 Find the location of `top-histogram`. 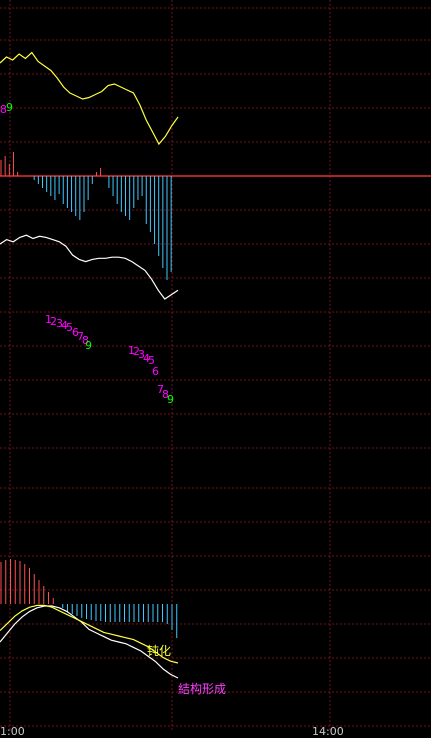

top-histogram is located at coordinates (86, 216).